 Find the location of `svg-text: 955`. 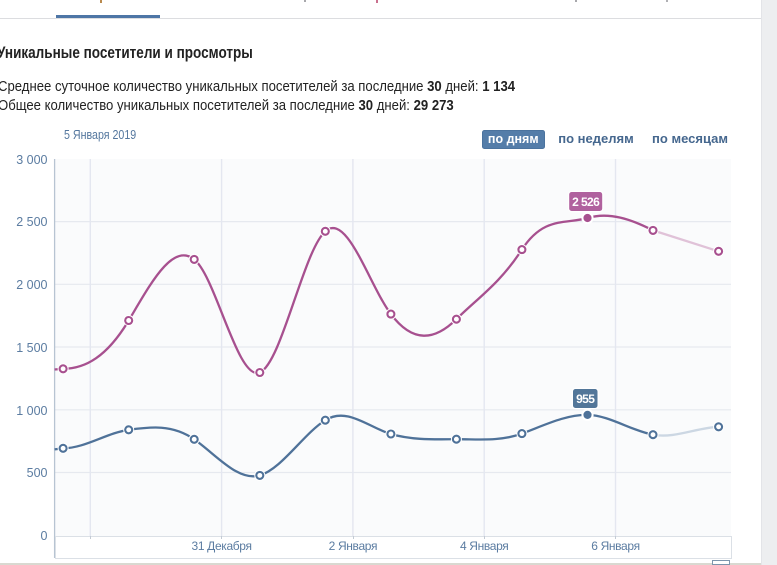

svg-text: 955 is located at coordinates (585, 399).